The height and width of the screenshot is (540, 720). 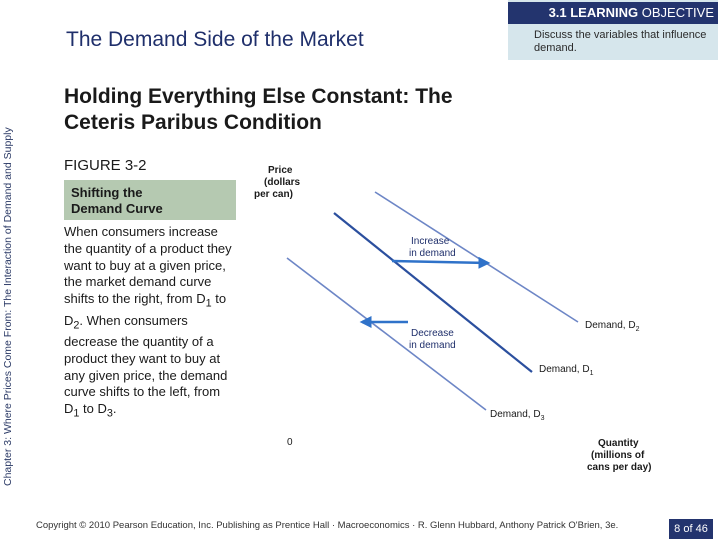 I want to click on demand-curve-d3, so click(x=386, y=334).